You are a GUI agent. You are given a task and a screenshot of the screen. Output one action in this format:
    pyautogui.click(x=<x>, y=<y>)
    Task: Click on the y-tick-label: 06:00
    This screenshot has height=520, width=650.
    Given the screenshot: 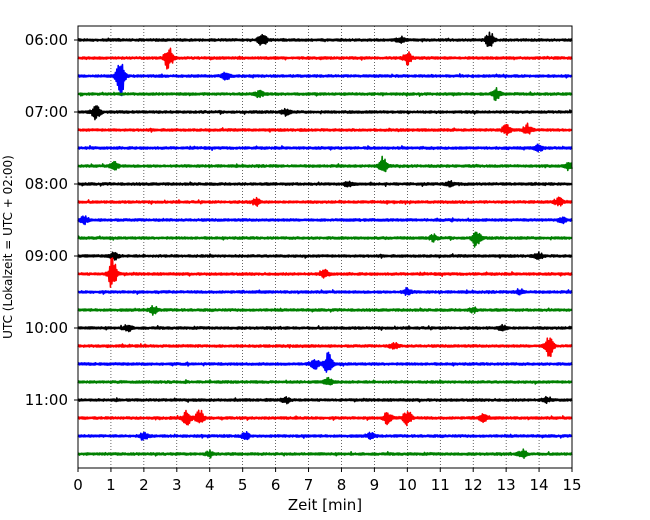 What is the action you would take?
    pyautogui.click(x=46, y=40)
    